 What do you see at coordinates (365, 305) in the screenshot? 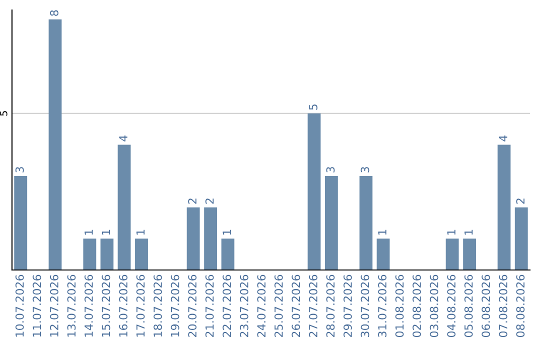
I see `x-tick-label: 30.07.2026` at bounding box center [365, 305].